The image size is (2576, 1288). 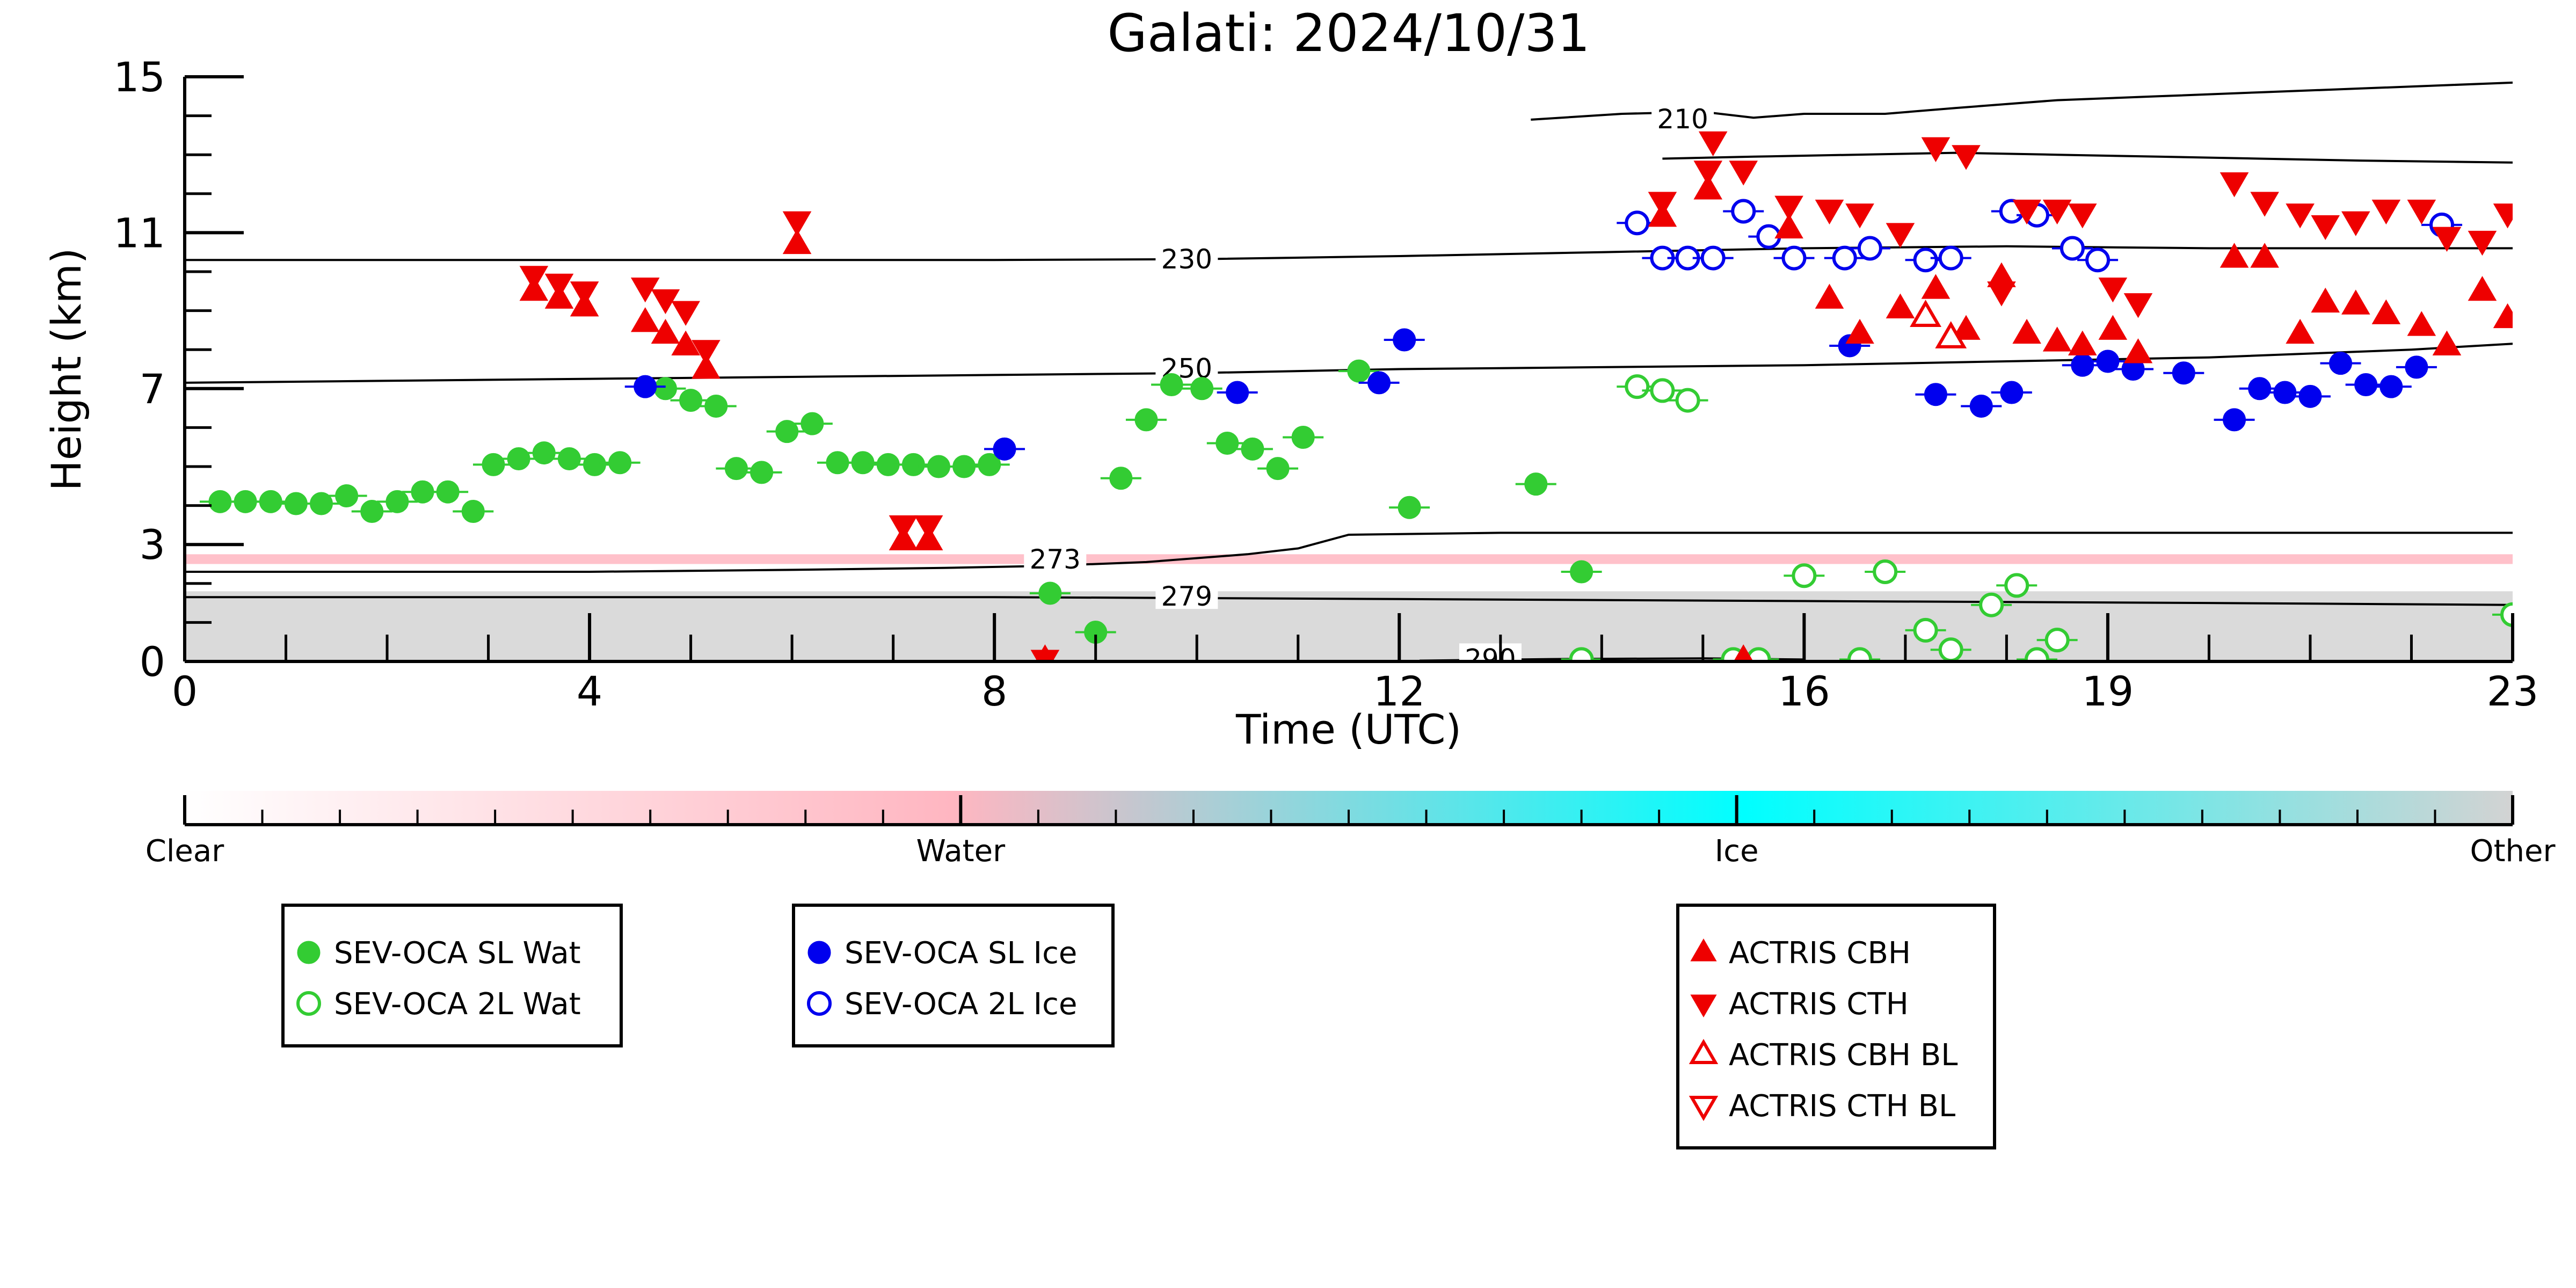 I want to click on band-water, so click(x=1349, y=559).